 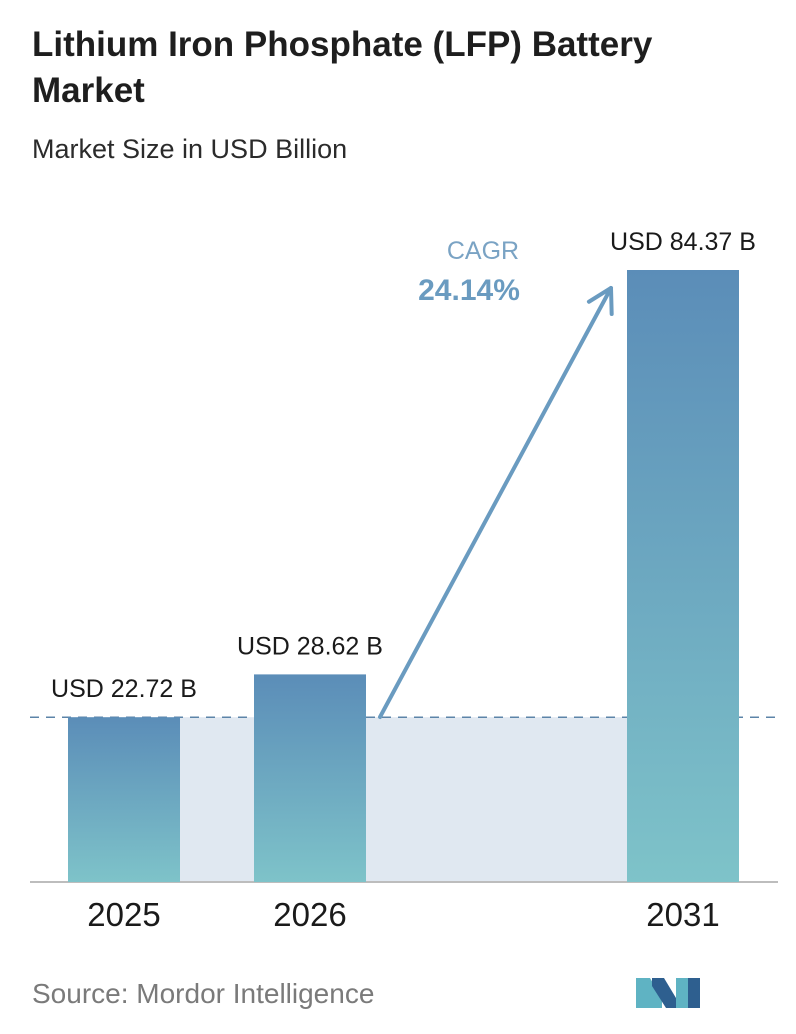 What do you see at coordinates (683, 242) in the screenshot?
I see `value-label-2031: USD 84.37 B` at bounding box center [683, 242].